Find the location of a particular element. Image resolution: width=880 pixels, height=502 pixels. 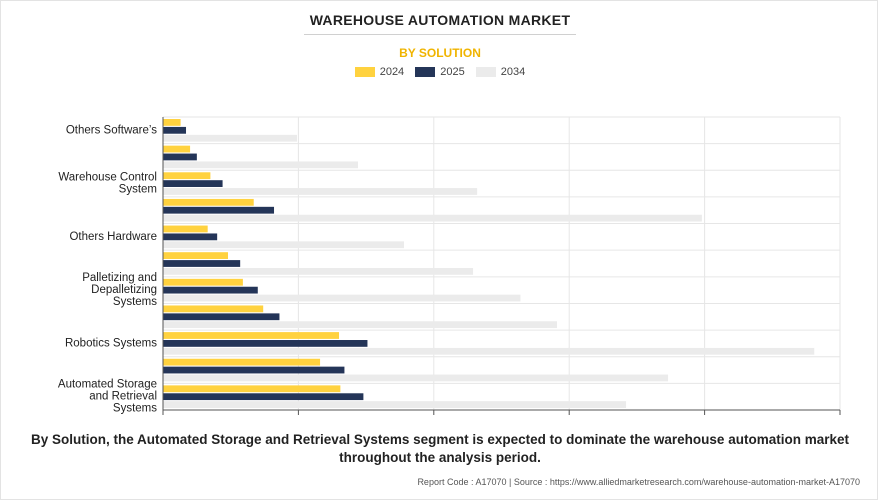

category-label: Warehouse Control System is located at coordinates (107, 184).